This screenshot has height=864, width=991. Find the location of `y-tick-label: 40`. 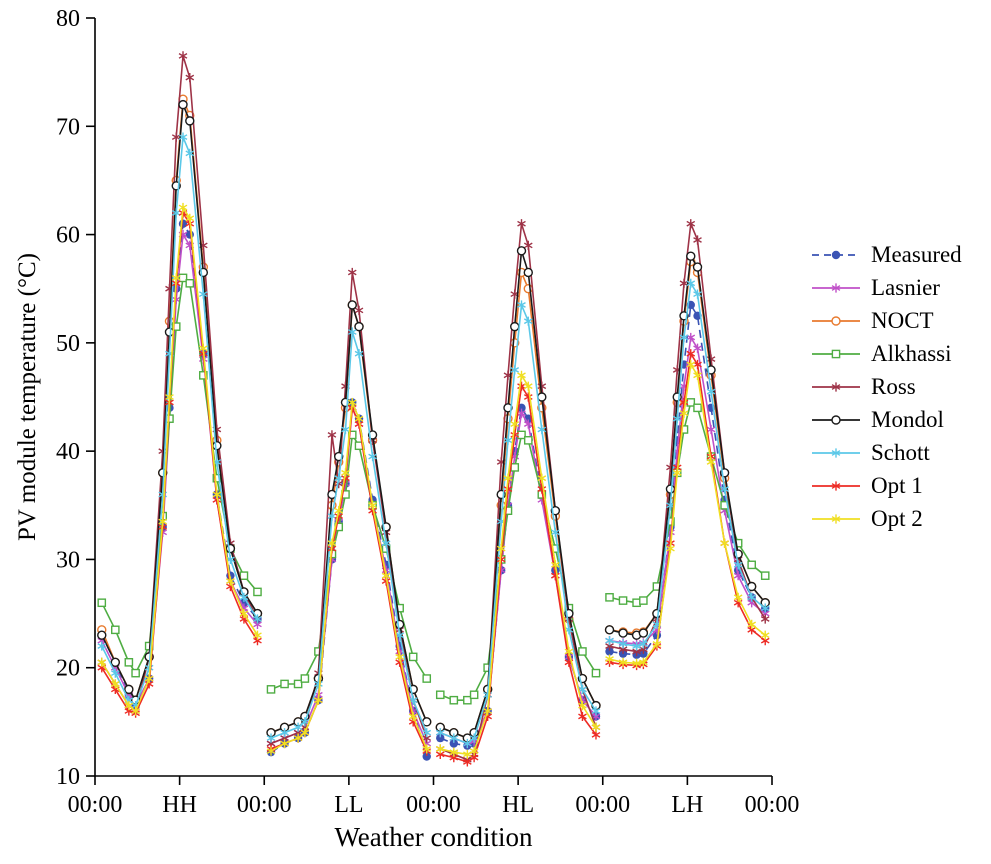

y-tick-label: 40 is located at coordinates (68, 452).